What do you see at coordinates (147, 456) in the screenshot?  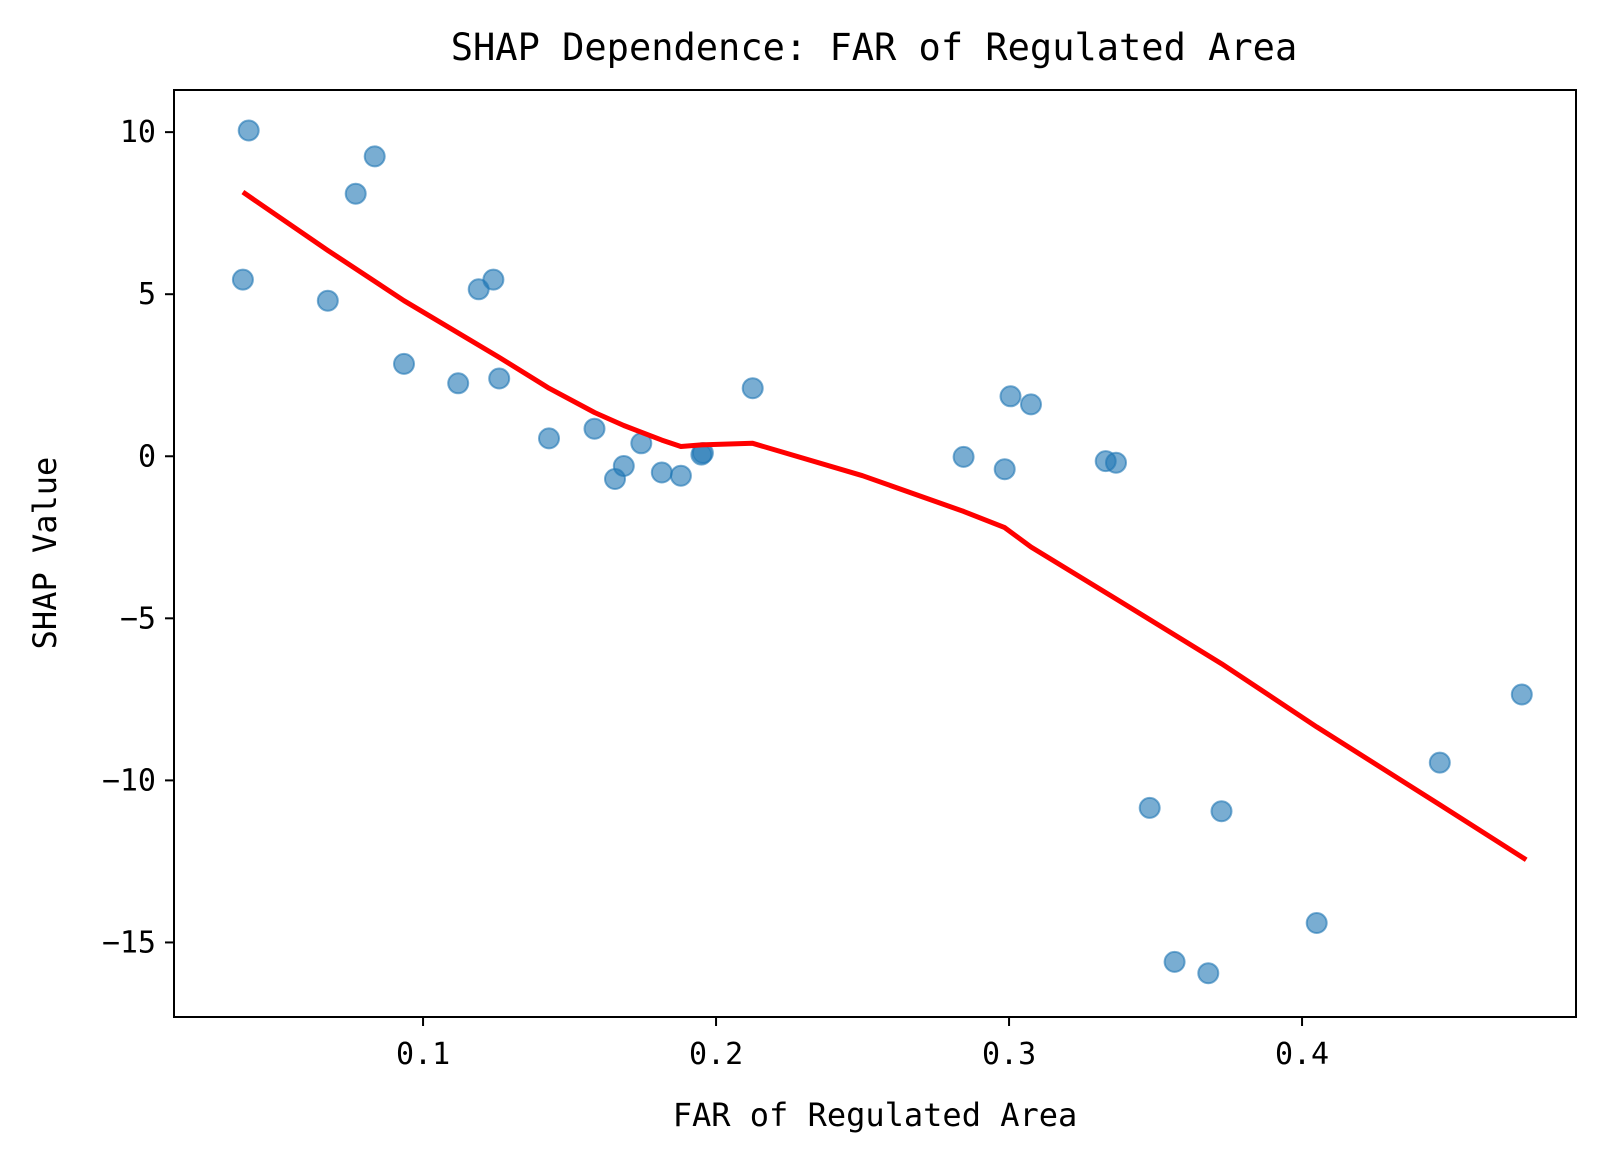 I see `y-tick-label: 0` at bounding box center [147, 456].